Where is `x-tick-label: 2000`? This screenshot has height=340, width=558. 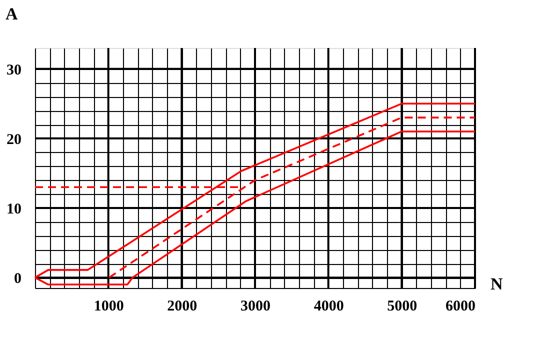 x-tick-label: 2000 is located at coordinates (182, 306).